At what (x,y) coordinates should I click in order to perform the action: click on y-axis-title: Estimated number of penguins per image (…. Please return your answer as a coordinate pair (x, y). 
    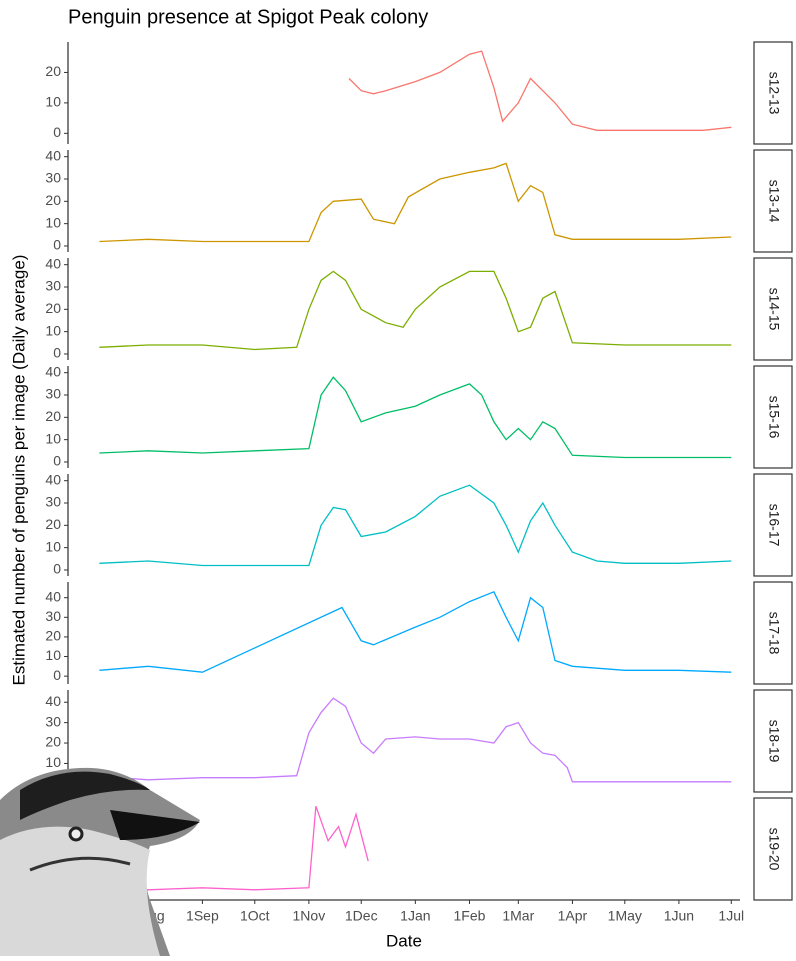
    Looking at the image, I should click on (18, 470).